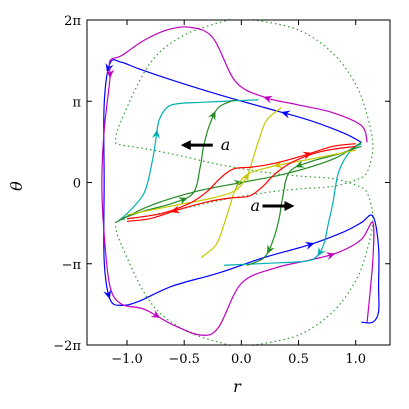 The height and width of the screenshot is (409, 409). I want to click on y-tick-label: −π, so click(72, 265).